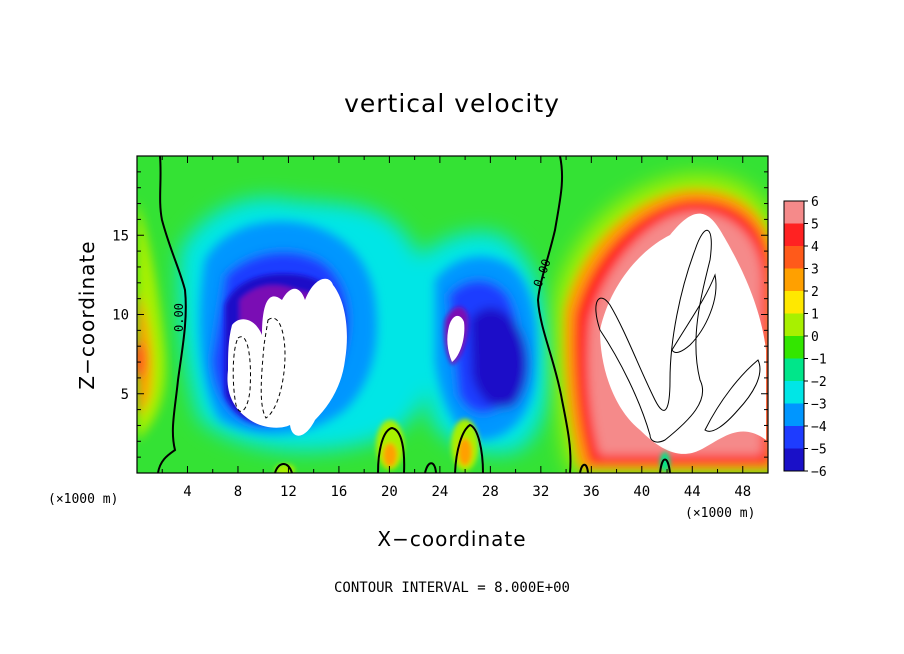 This screenshot has height=654, width=904. What do you see at coordinates (87, 314) in the screenshot?
I see `y-axis-label: Z−coordinate` at bounding box center [87, 314].